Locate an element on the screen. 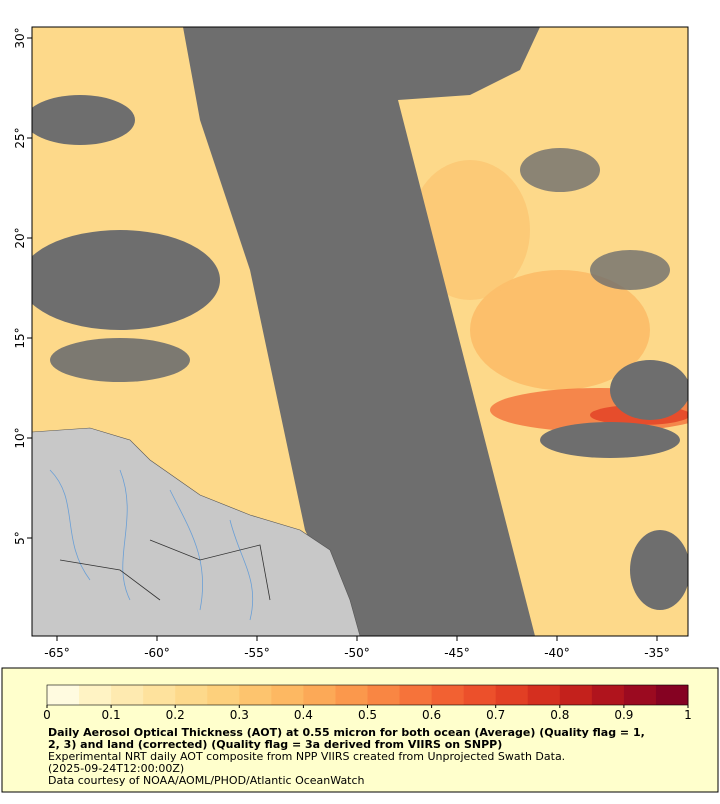 The height and width of the screenshot is (804, 720). y-tick-label: 15° is located at coordinates (20, 337).